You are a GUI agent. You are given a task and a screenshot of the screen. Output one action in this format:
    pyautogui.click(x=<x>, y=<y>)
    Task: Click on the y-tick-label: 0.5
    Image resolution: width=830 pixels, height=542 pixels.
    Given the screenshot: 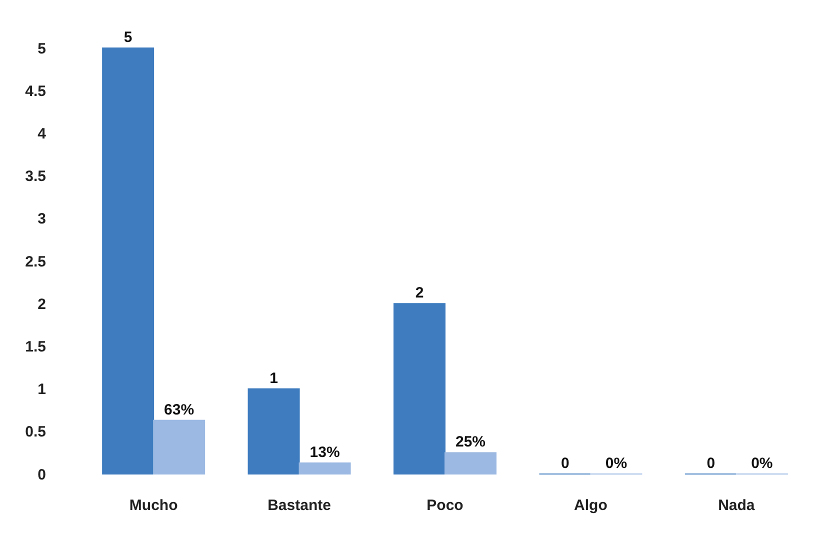 What is the action you would take?
    pyautogui.click(x=35, y=432)
    